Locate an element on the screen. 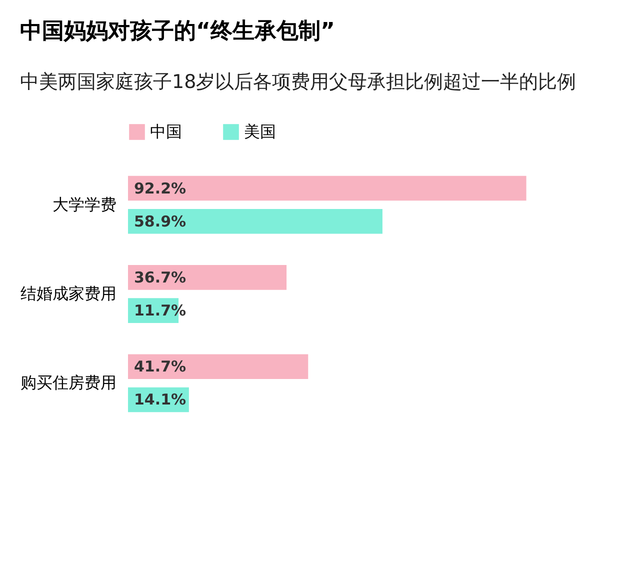 The image size is (640, 582). chart-subtitle: 中美两国家庭孩子18岁以后各项费用父母承担比例超过一半的比例 is located at coordinates (298, 82).